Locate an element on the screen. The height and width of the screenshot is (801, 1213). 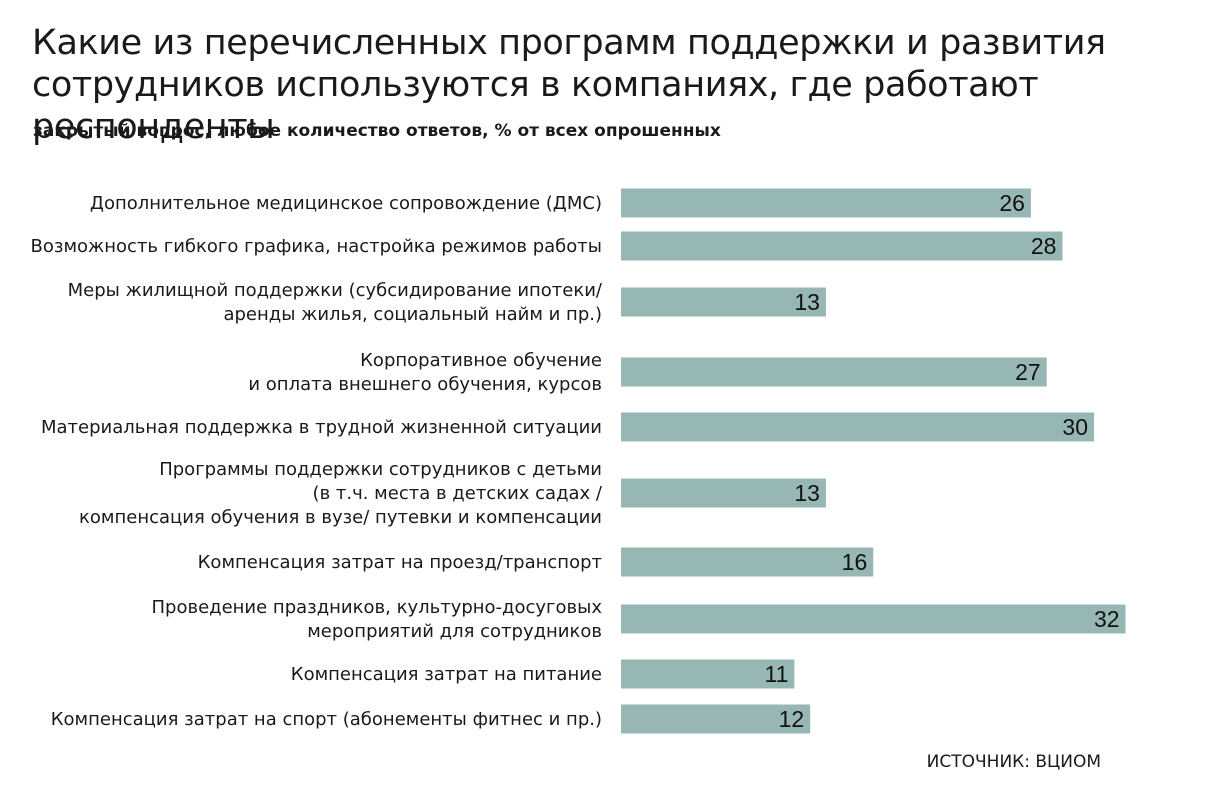
category-label-6-line-1: Программы поддержки сотрудников с детьми is located at coordinates (380, 469).